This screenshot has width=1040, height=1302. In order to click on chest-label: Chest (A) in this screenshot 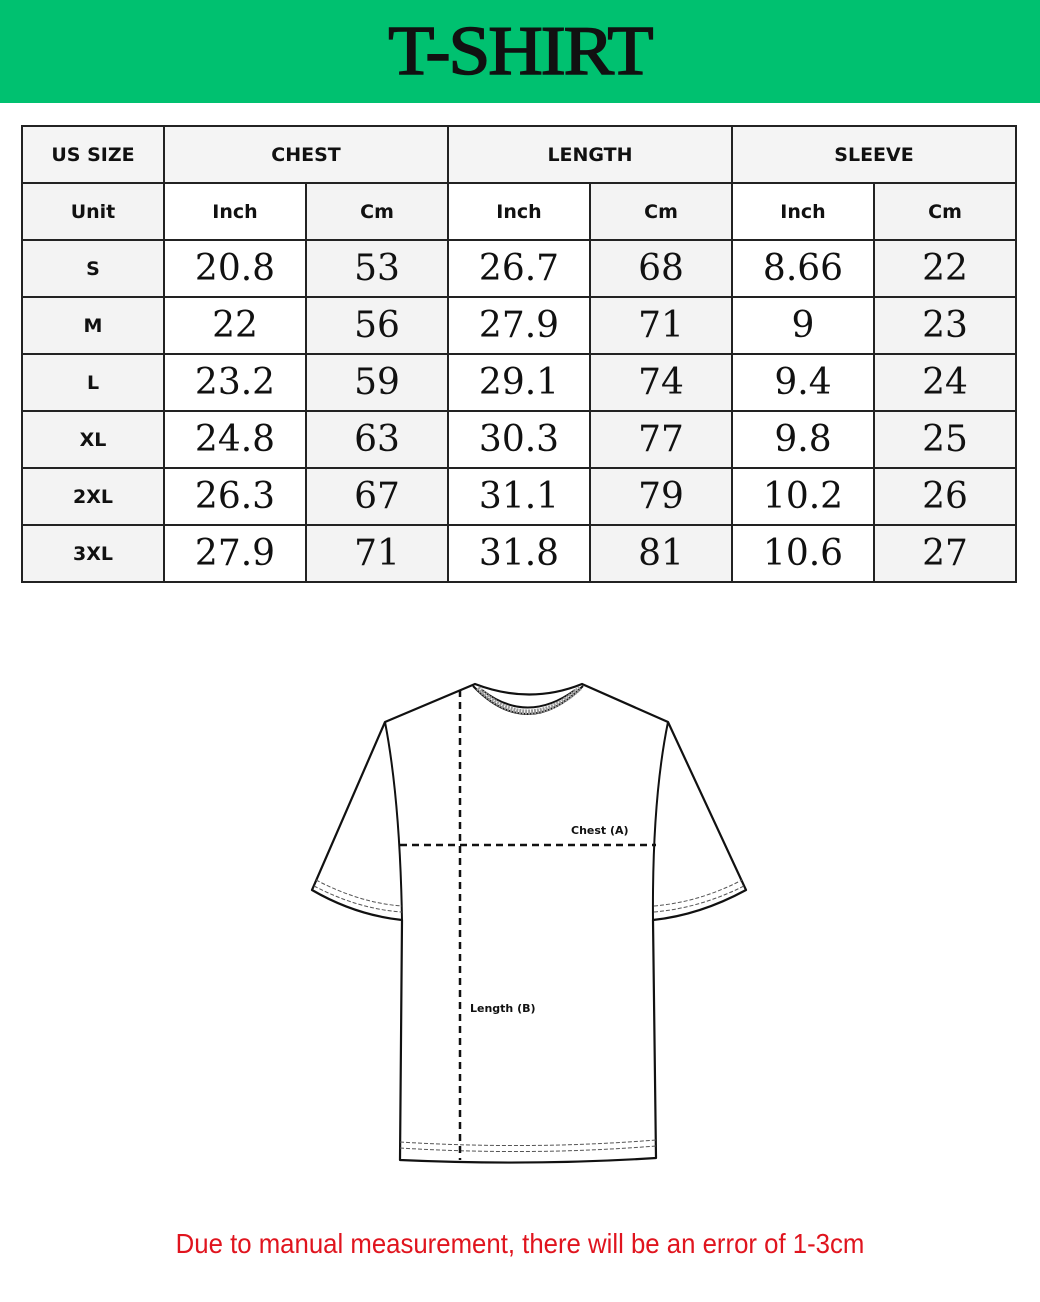, I will do `click(600, 830)`.